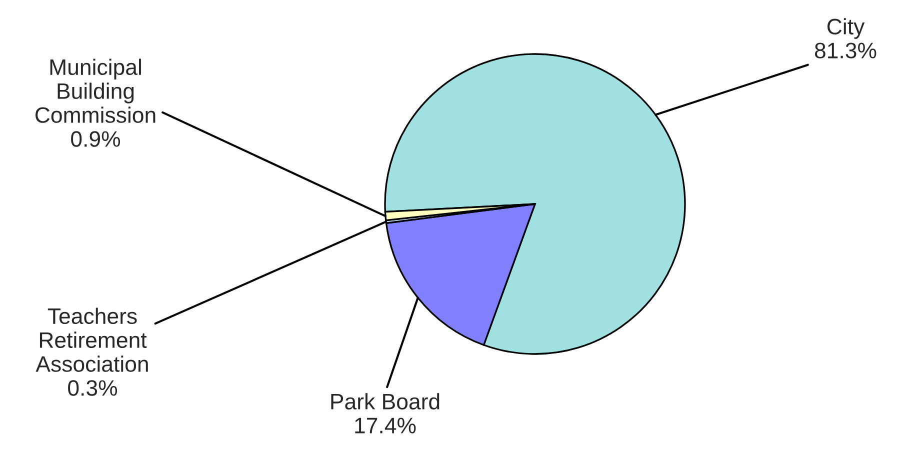 The height and width of the screenshot is (451, 900). What do you see at coordinates (385, 426) in the screenshot?
I see `data-label: 17.4%` at bounding box center [385, 426].